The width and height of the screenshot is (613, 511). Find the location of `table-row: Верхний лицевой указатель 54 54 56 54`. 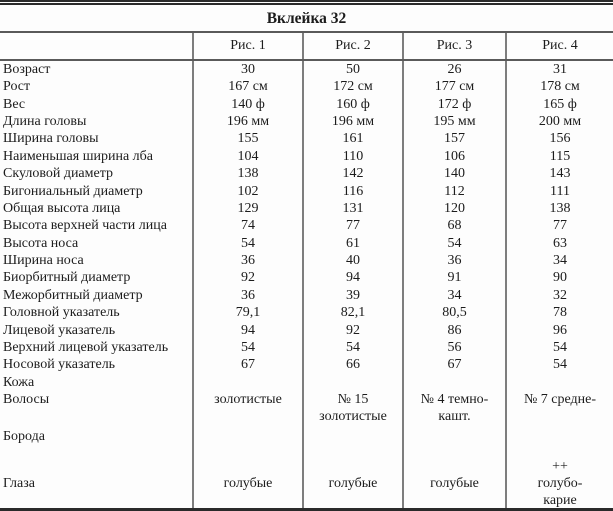

table-row: Верхний лицевой указатель 54 54 56 54 is located at coordinates (306, 347).